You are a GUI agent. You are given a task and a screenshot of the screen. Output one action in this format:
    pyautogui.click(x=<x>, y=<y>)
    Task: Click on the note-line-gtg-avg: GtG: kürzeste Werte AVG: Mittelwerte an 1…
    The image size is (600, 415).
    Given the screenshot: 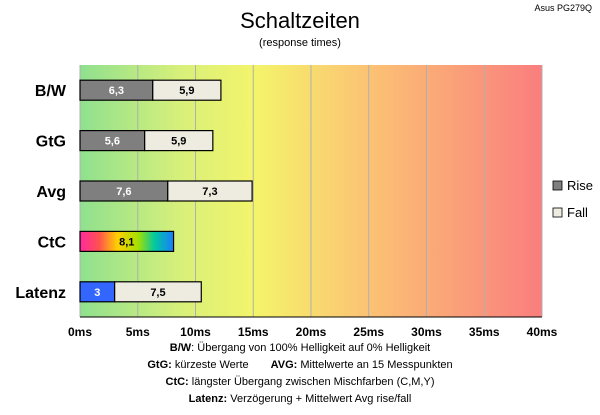 What is the action you would take?
    pyautogui.click(x=300, y=365)
    